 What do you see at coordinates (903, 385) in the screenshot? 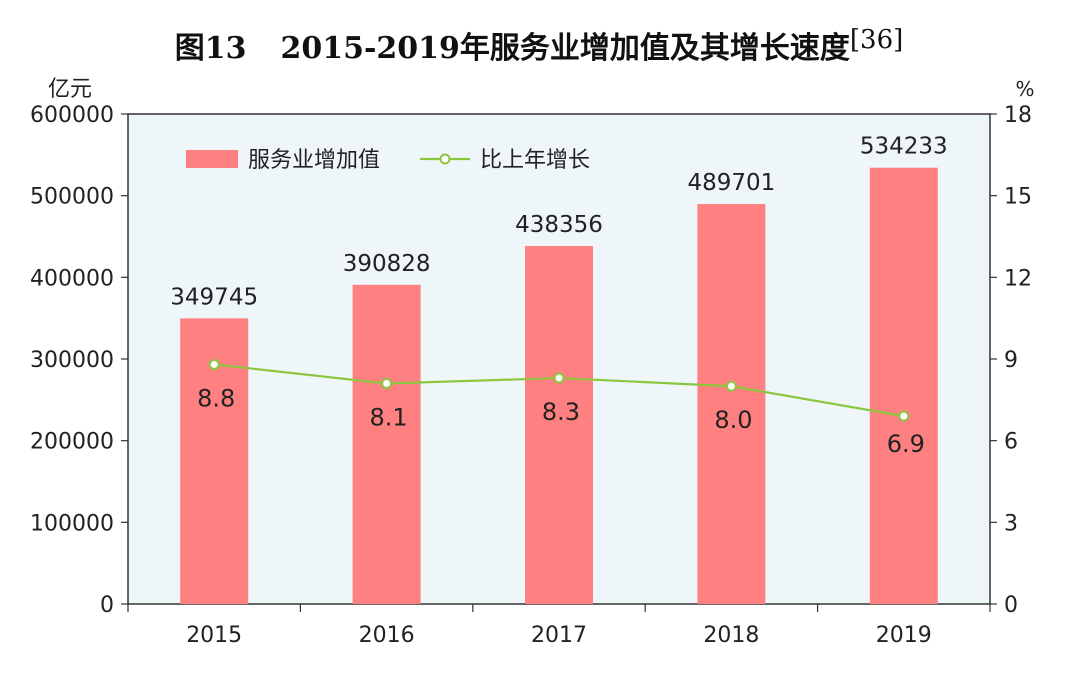
I see `bar-2019` at bounding box center [903, 385].